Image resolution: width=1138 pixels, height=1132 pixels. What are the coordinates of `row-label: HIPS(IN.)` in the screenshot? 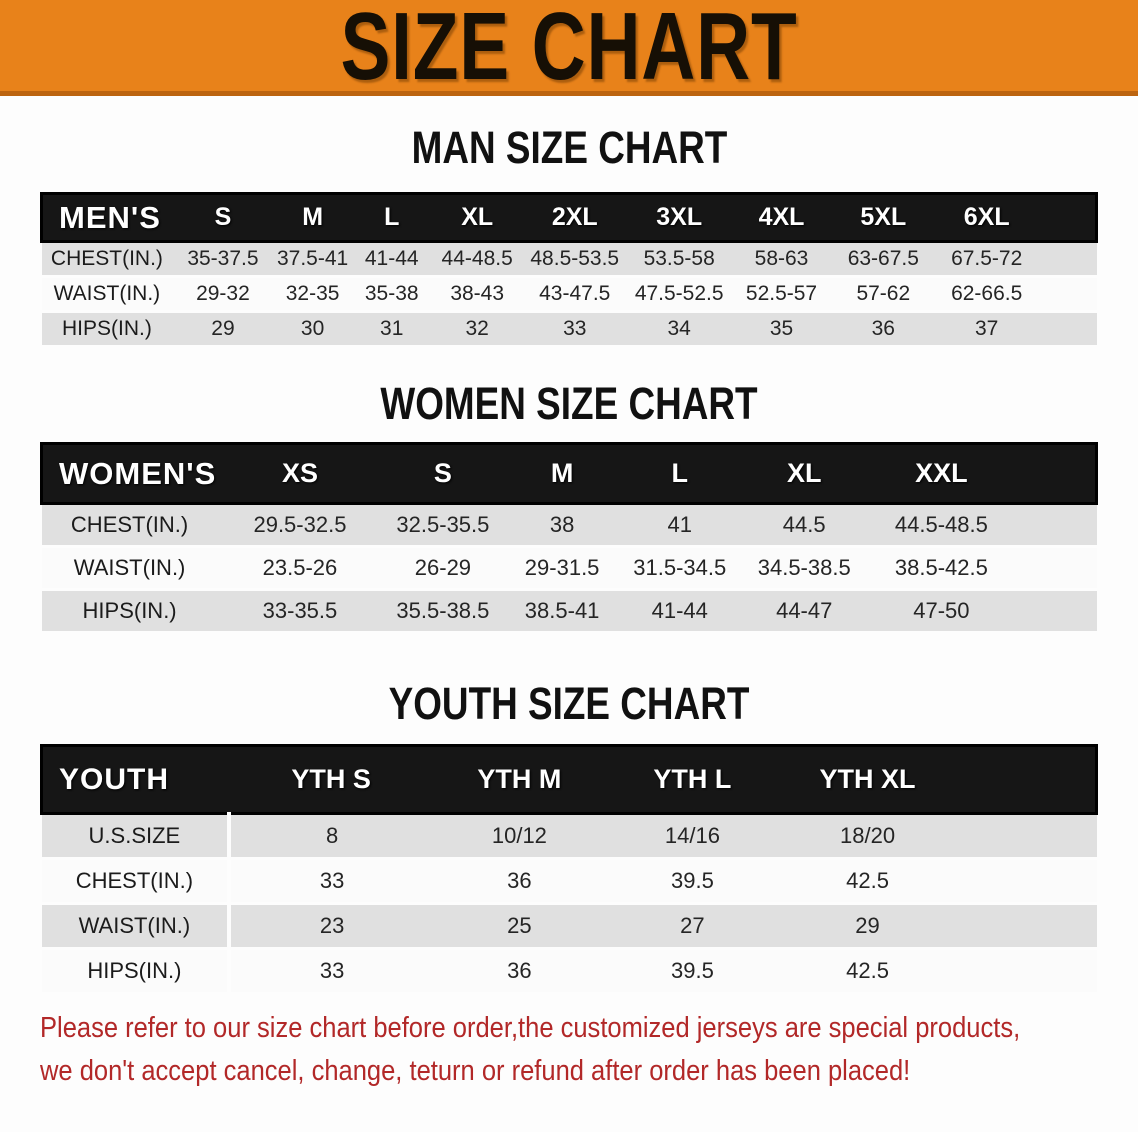 It's located at (129, 611).